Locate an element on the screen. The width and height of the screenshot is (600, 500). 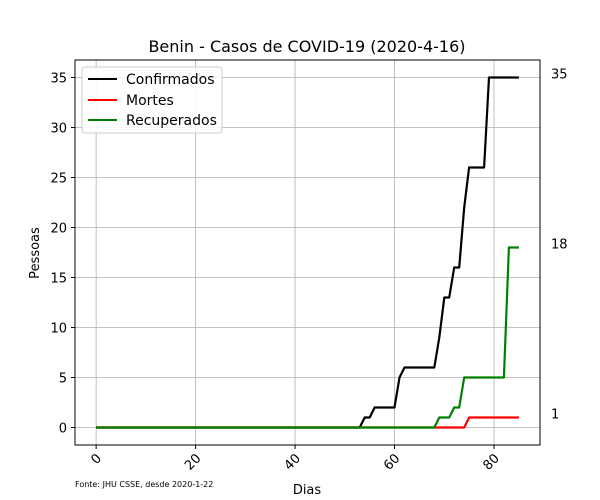
end-value-labels: 35 18 1 is located at coordinates (559, 245).